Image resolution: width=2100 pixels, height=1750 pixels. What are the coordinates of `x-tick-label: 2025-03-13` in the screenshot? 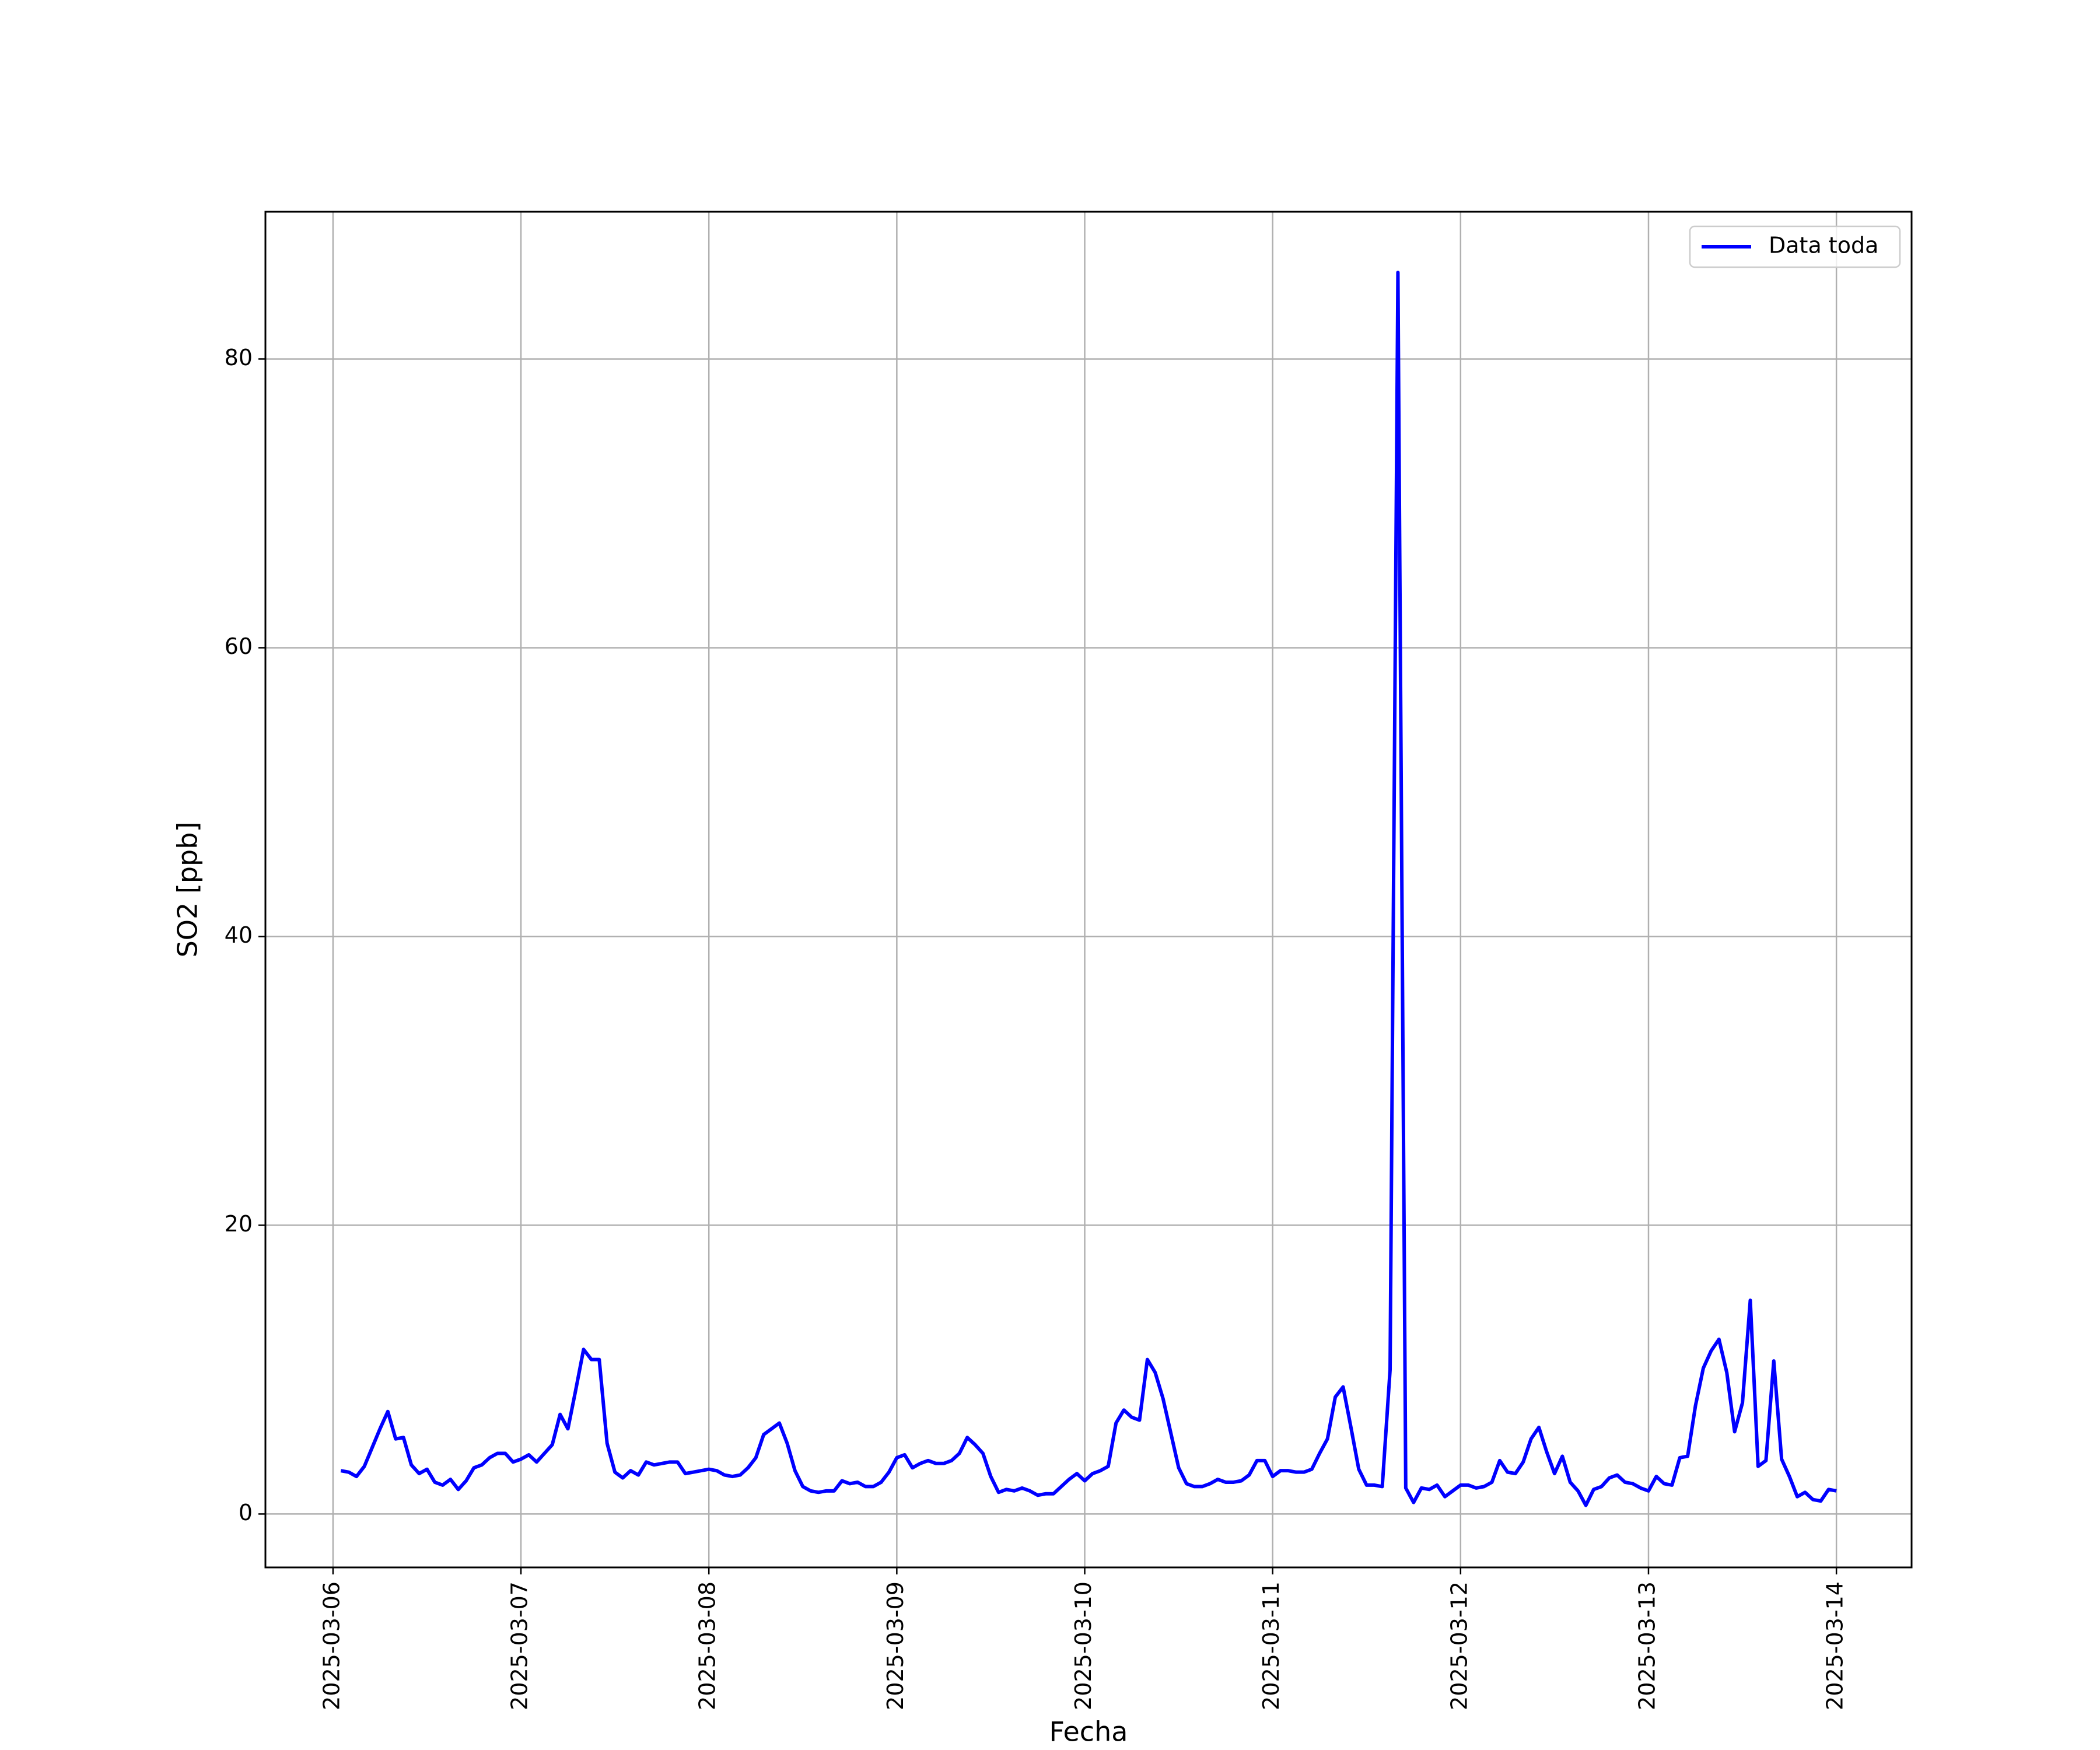 It's located at (1647, 1645).